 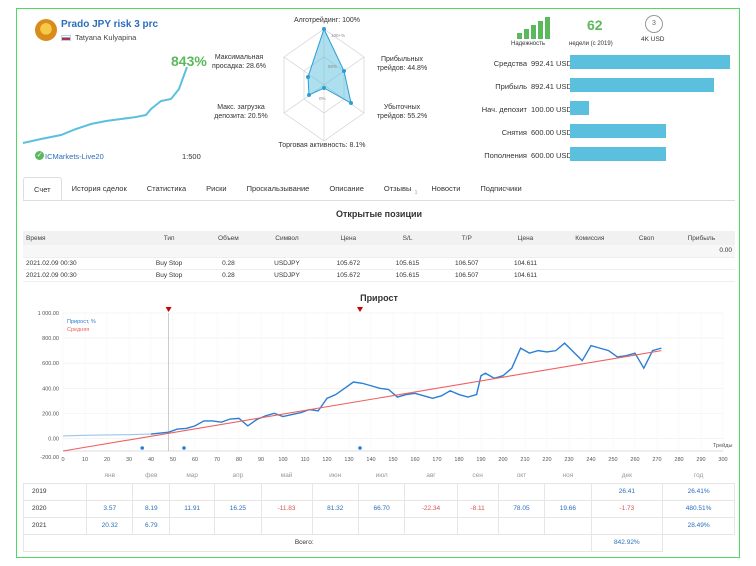 I want to click on position-cell: 105.672, so click(x=348, y=275).